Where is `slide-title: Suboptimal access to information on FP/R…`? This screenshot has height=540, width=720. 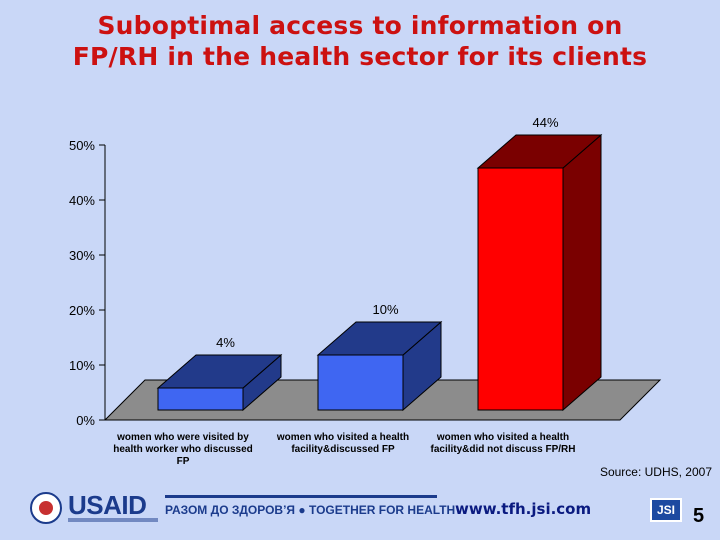 slide-title: Suboptimal access to information on FP/R… is located at coordinates (360, 41).